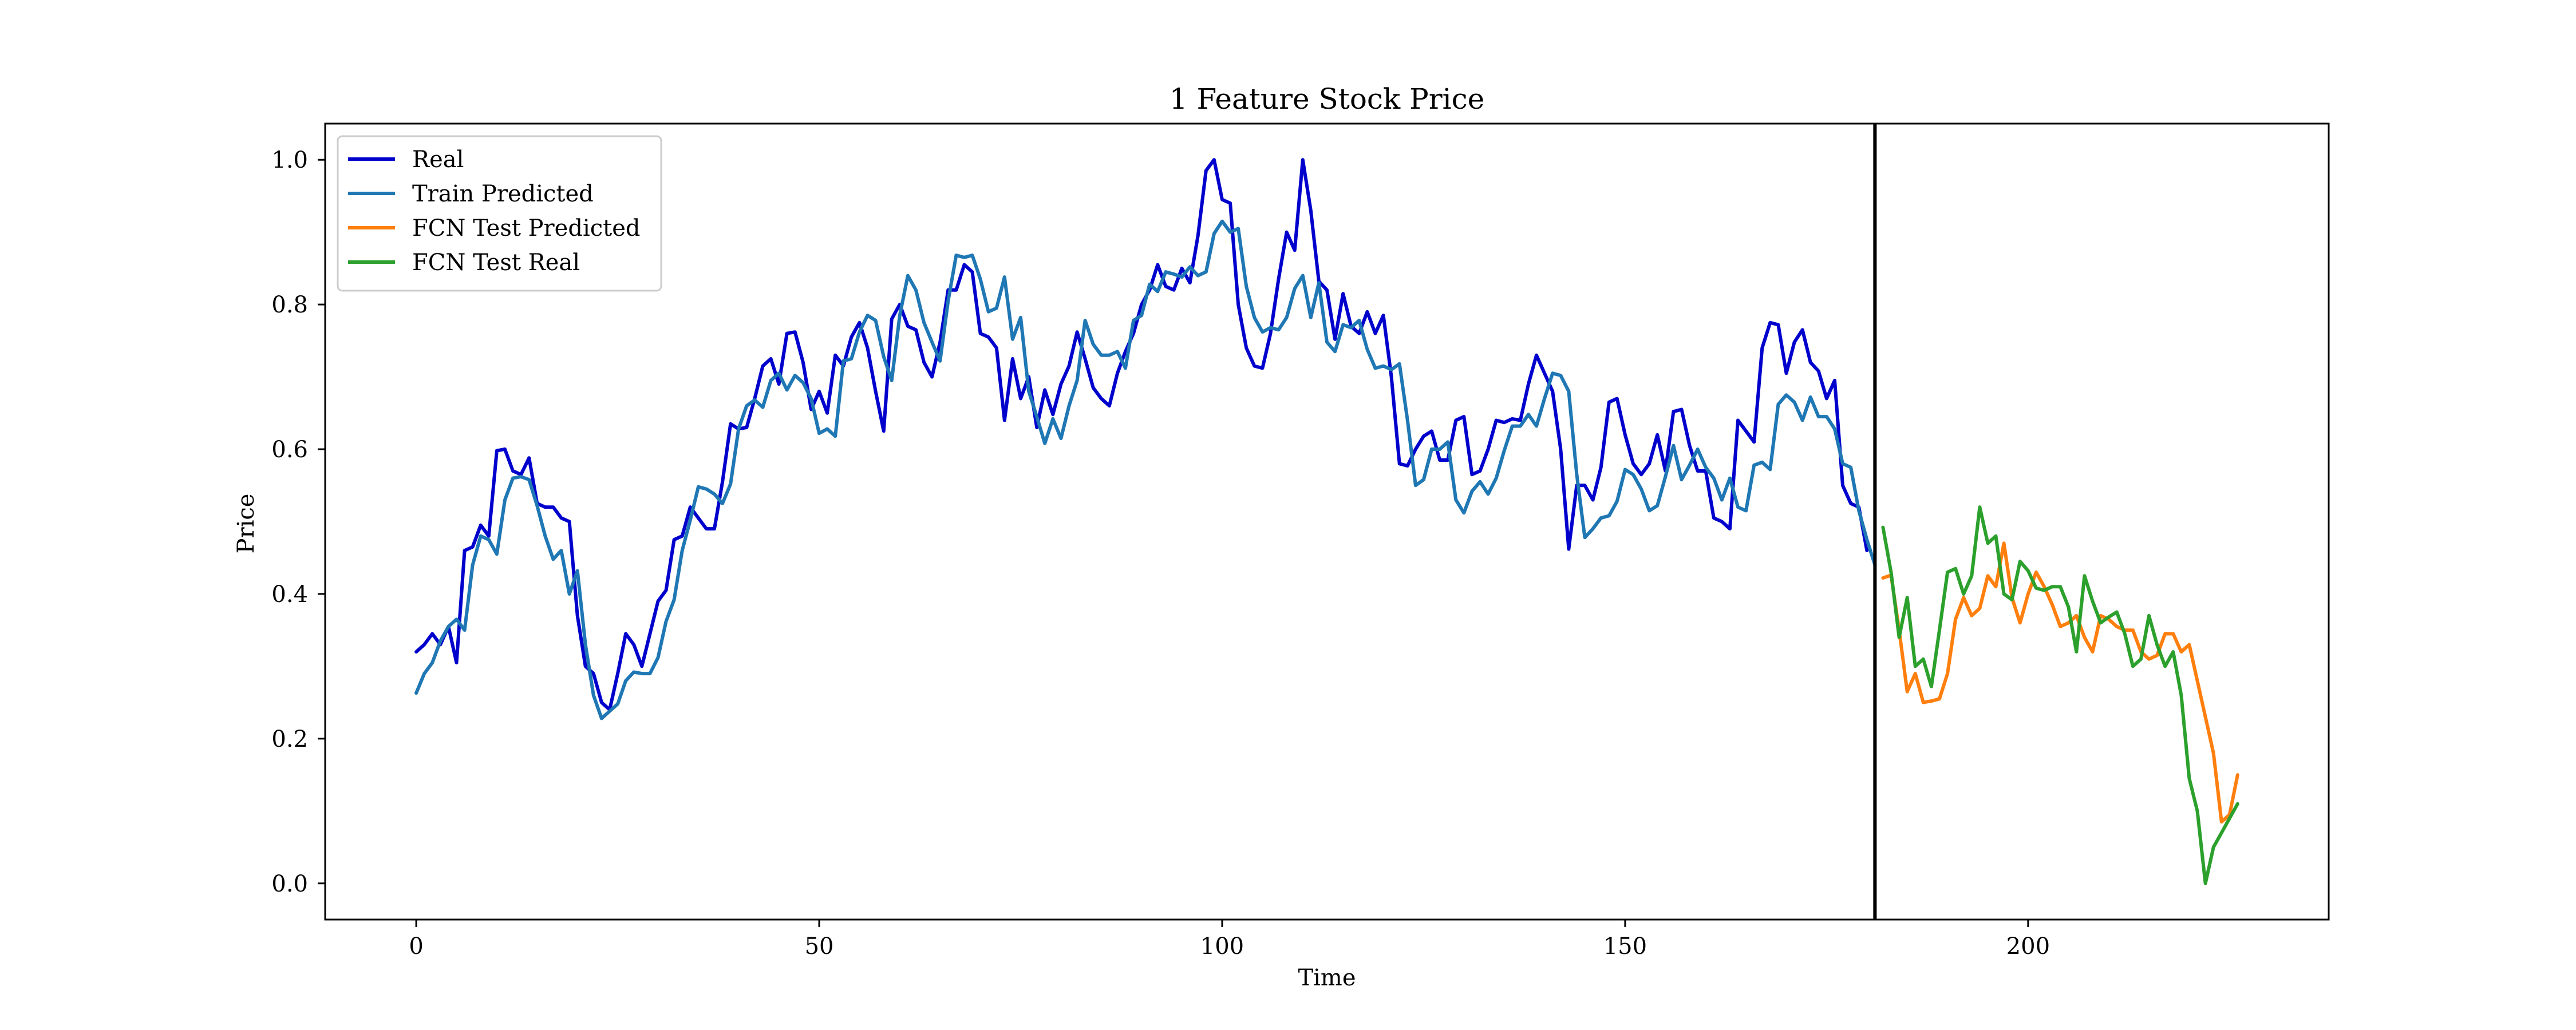 The image size is (2576, 1030). I want to click on y-tick-label-4: 0.8, so click(289, 305).